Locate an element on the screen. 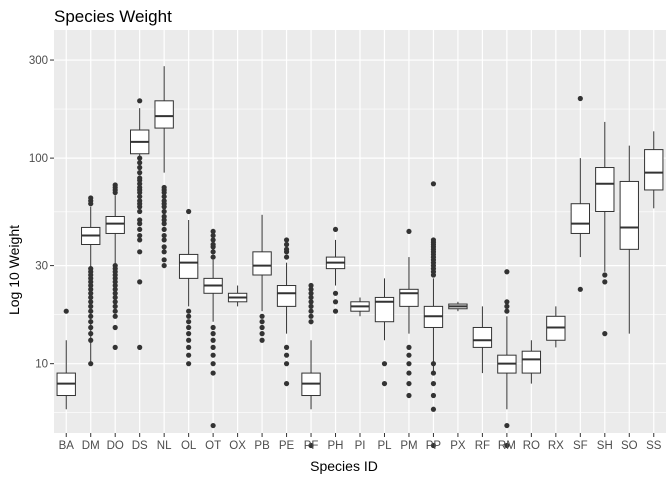 The height and width of the screenshot is (480, 672). x-tick-label: RO is located at coordinates (531, 446).